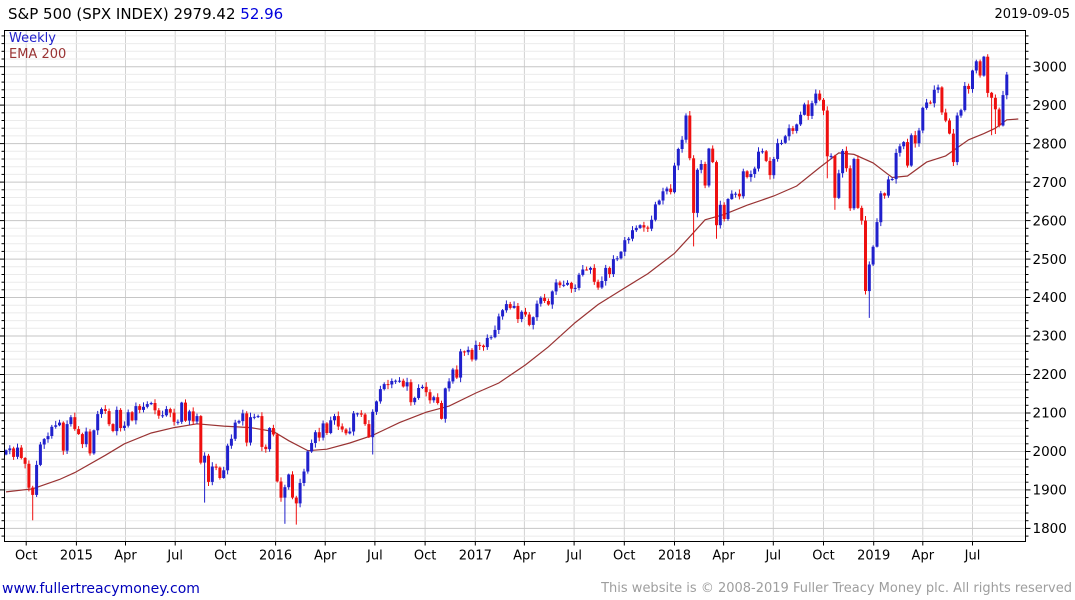 This screenshot has height=600, width=1075. What do you see at coordinates (1050, 221) in the screenshot?
I see `svg-text: 2600` at bounding box center [1050, 221].